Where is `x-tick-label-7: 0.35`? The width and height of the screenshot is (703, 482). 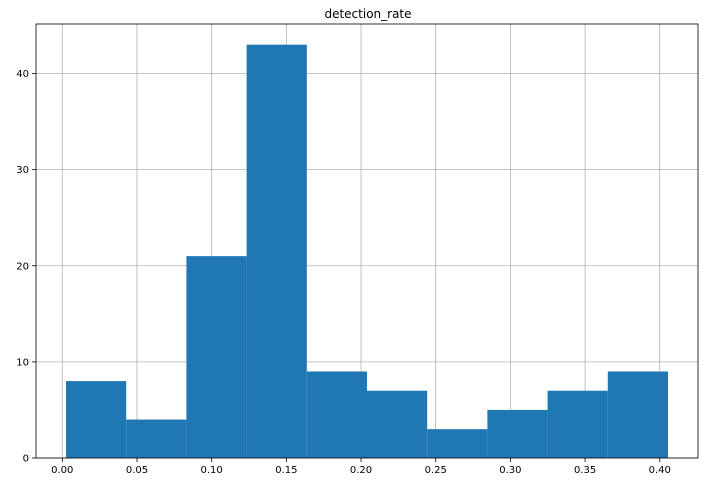
x-tick-label-7: 0.35 is located at coordinates (585, 470).